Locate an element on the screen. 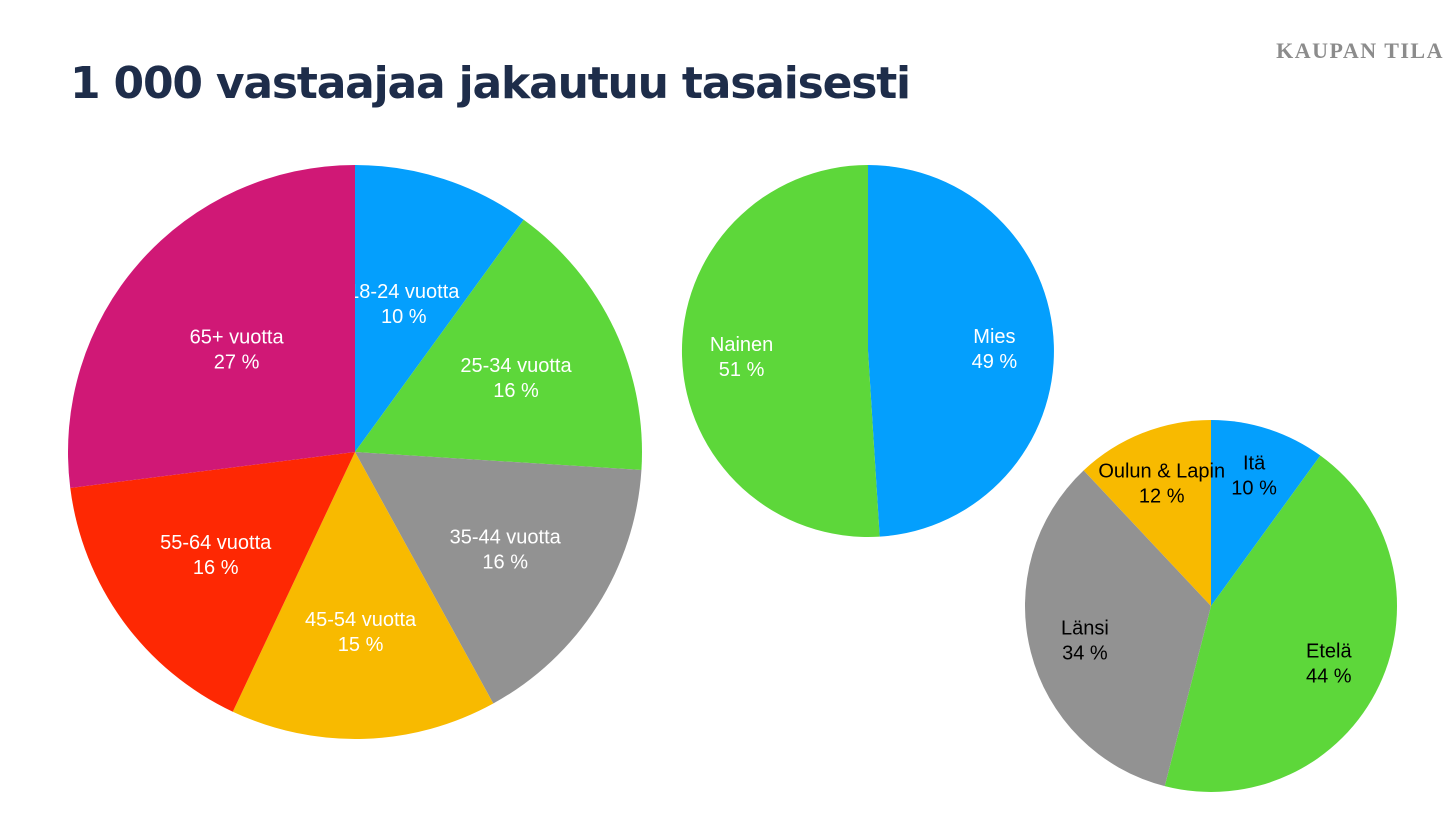  slice-label-25-34-vuotta: 25-34 vuotta 16 % is located at coordinates (516, 378).